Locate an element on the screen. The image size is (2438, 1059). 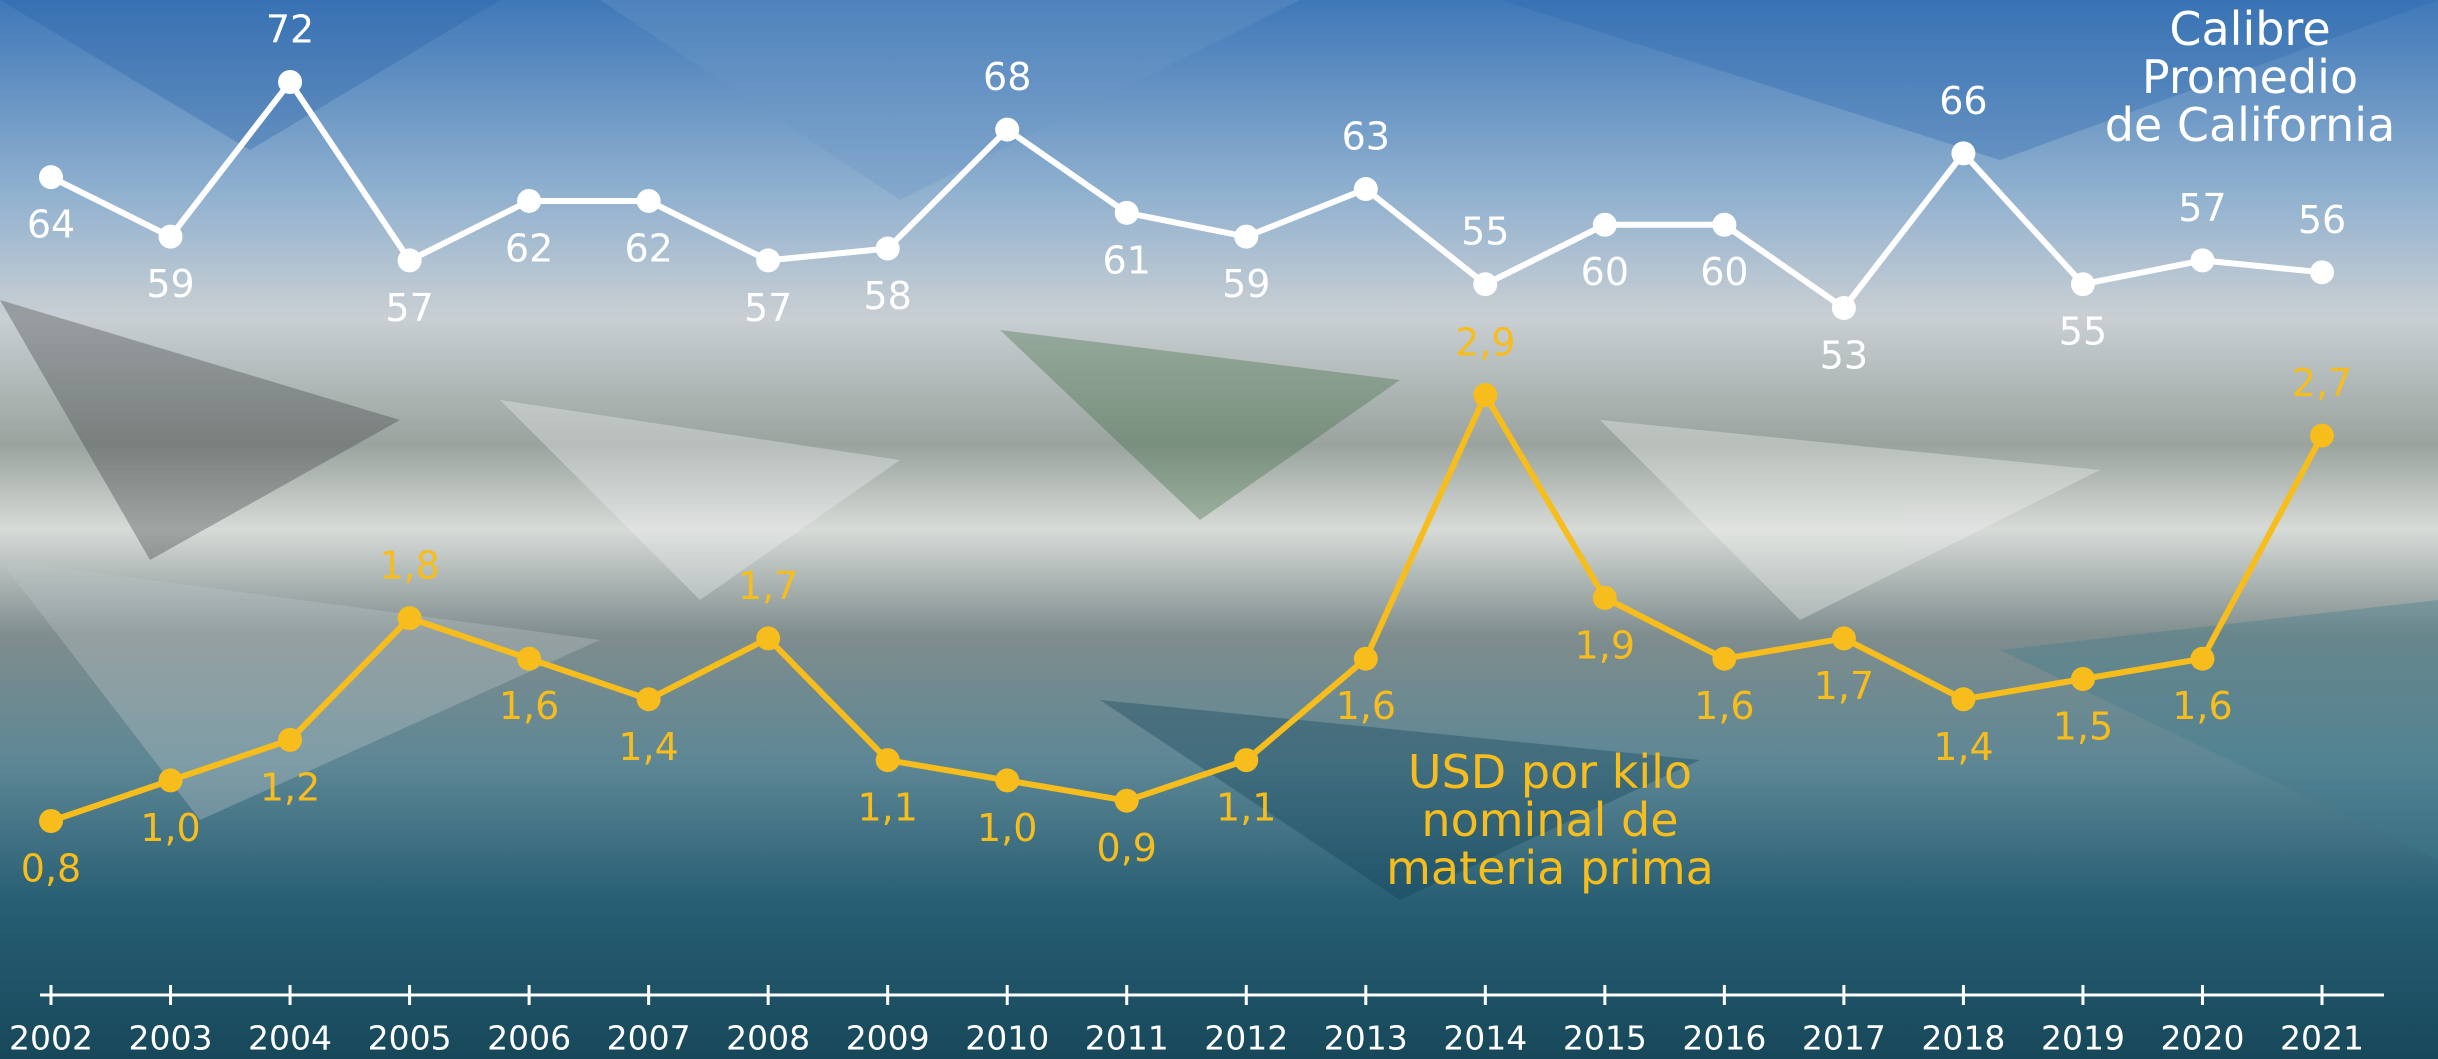
data-label: 2,9 is located at coordinates (1485, 343).